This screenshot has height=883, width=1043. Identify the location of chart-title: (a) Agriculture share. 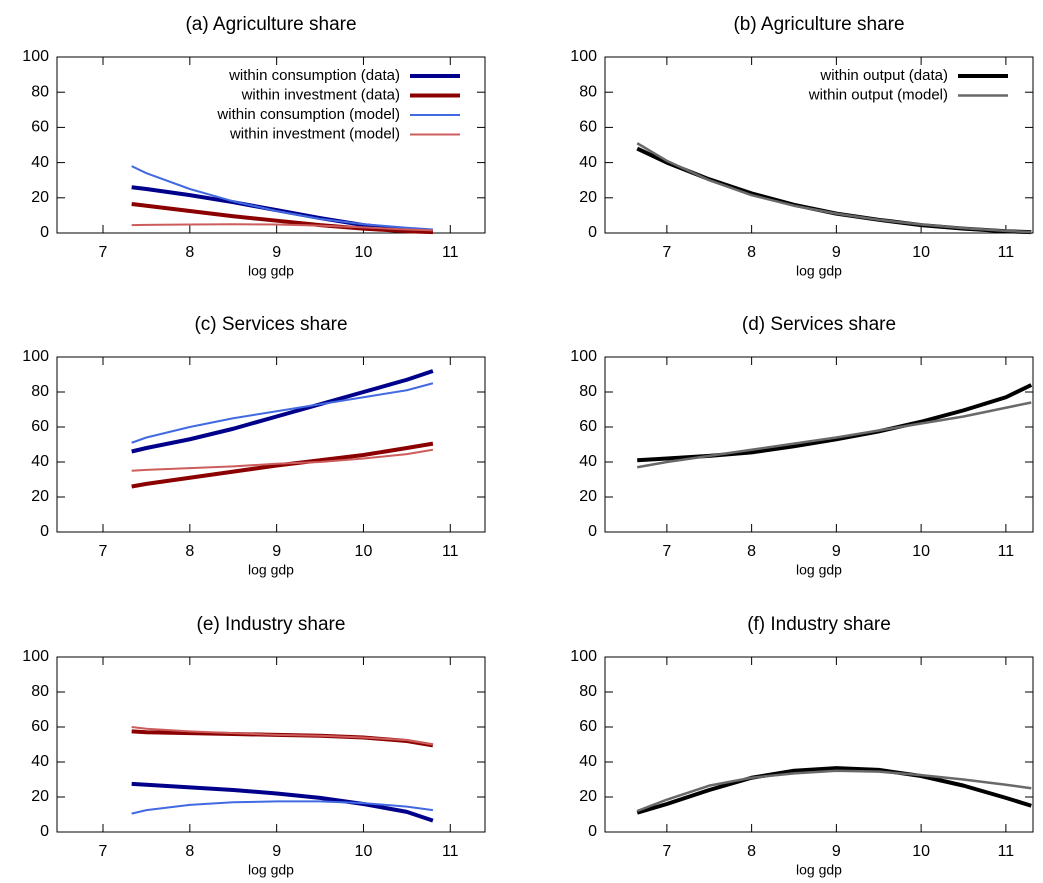
(270, 24).